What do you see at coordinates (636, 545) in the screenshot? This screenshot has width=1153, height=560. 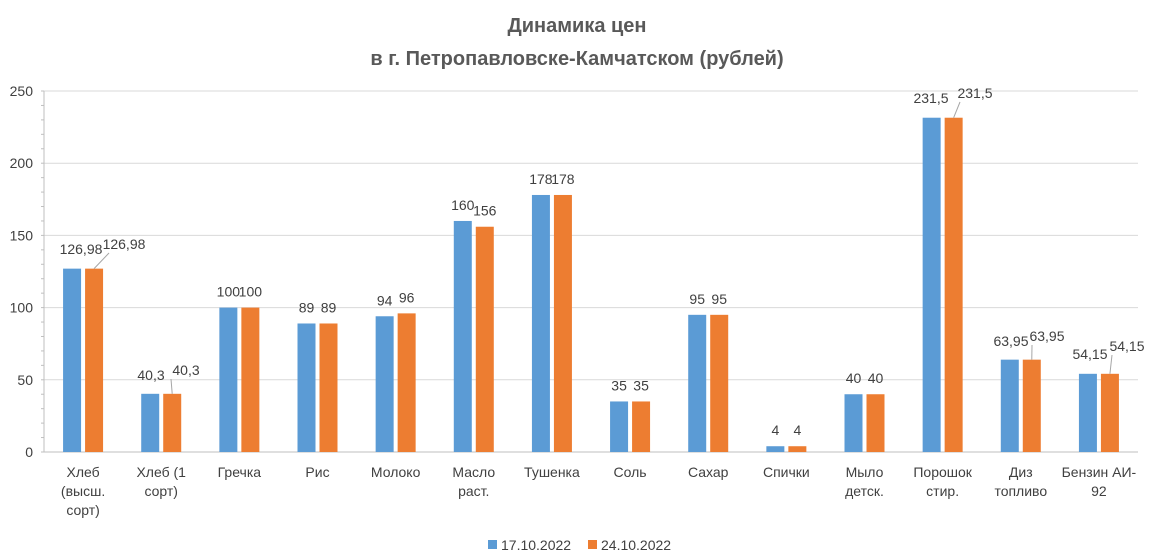 I see `legend-label: 24.10.2022` at bounding box center [636, 545].